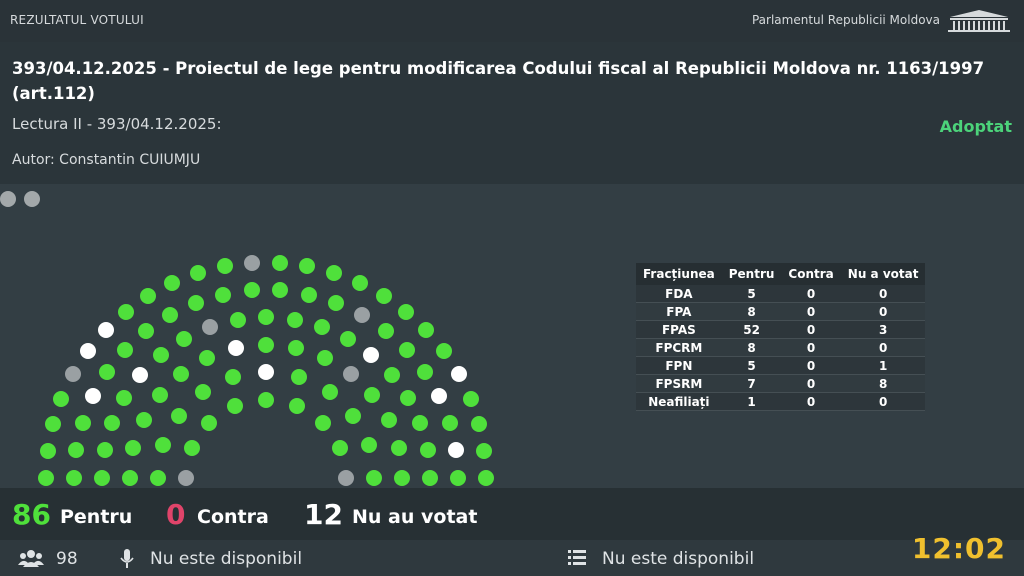 This screenshot has width=1024, height=576. Describe the element at coordinates (679, 274) in the screenshot. I see `column-header: Fracțiunea` at that location.